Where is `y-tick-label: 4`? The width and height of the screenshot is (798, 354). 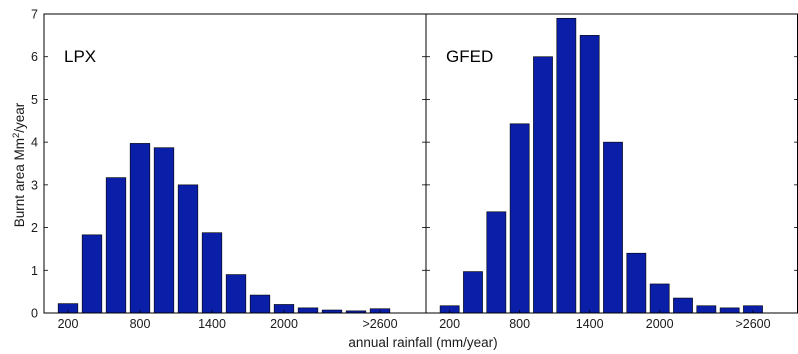
y-tick-label: 4 is located at coordinates (34, 143).